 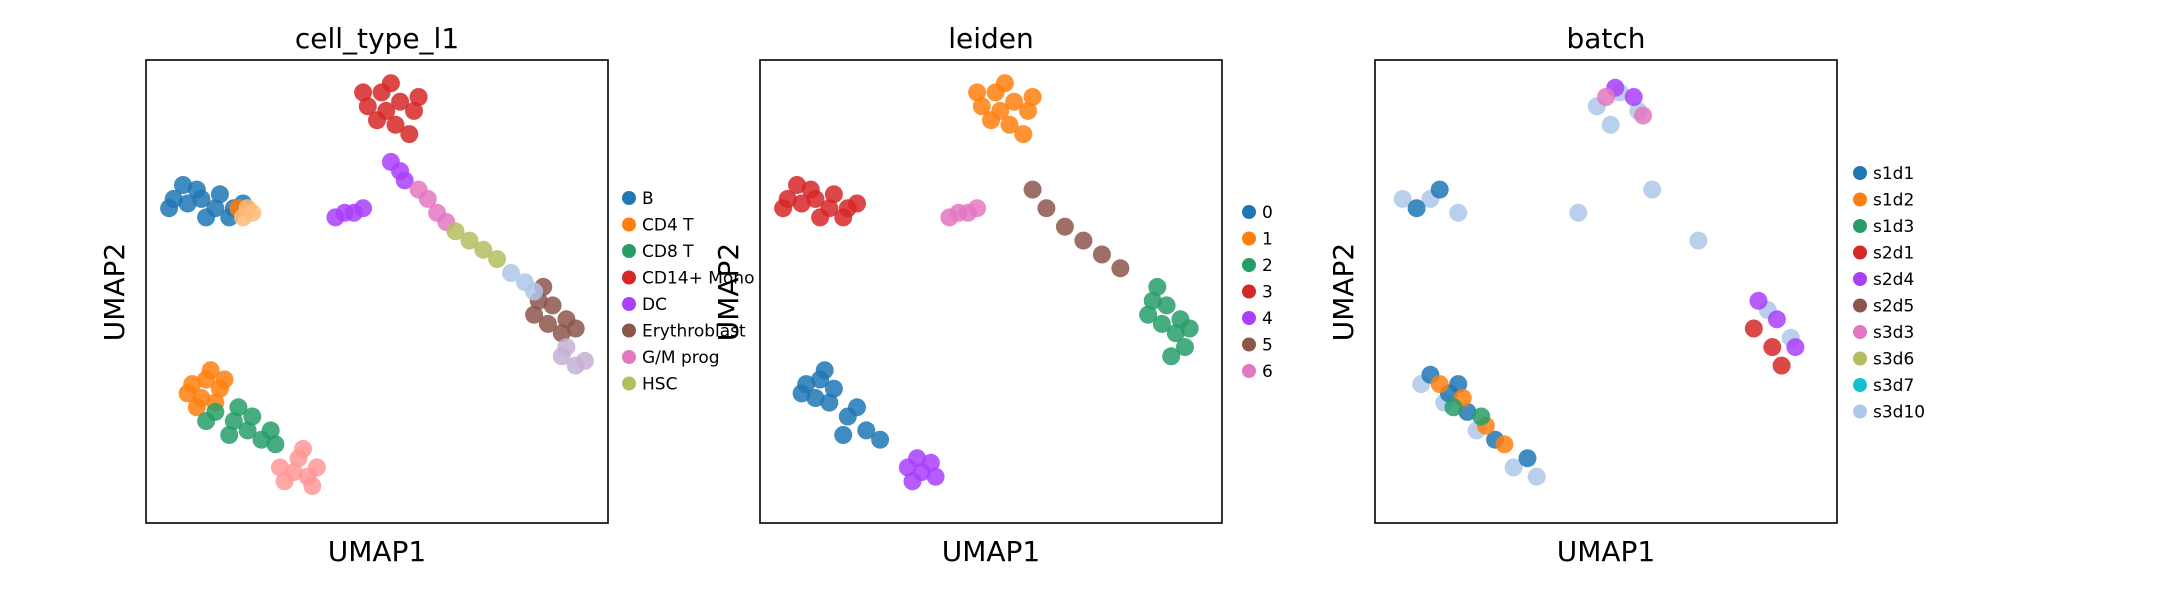 What do you see at coordinates (1267, 293) in the screenshot?
I see `legend-label: 3` at bounding box center [1267, 293].